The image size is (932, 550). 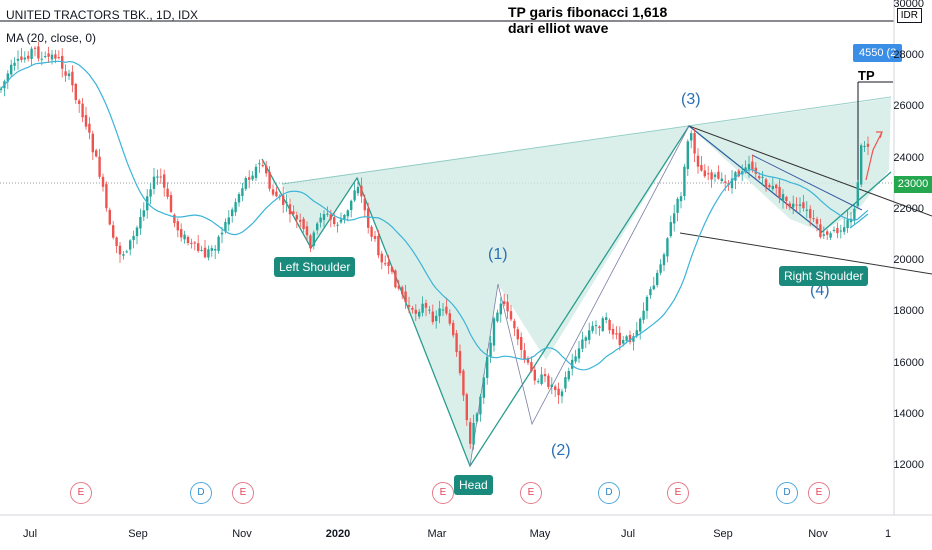 What do you see at coordinates (723, 534) in the screenshot?
I see `time-tick-label: Sep` at bounding box center [723, 534].